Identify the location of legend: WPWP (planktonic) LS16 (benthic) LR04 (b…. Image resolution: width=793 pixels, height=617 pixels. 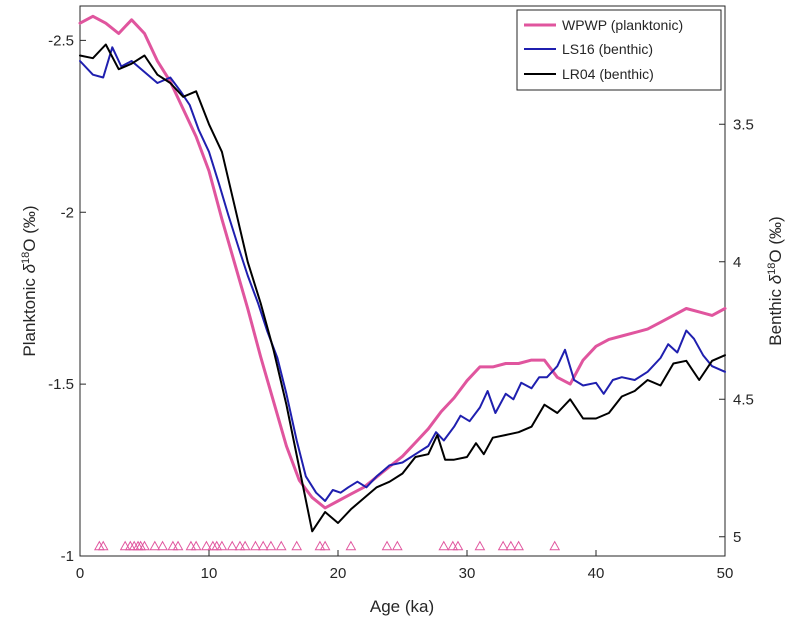
(619, 50).